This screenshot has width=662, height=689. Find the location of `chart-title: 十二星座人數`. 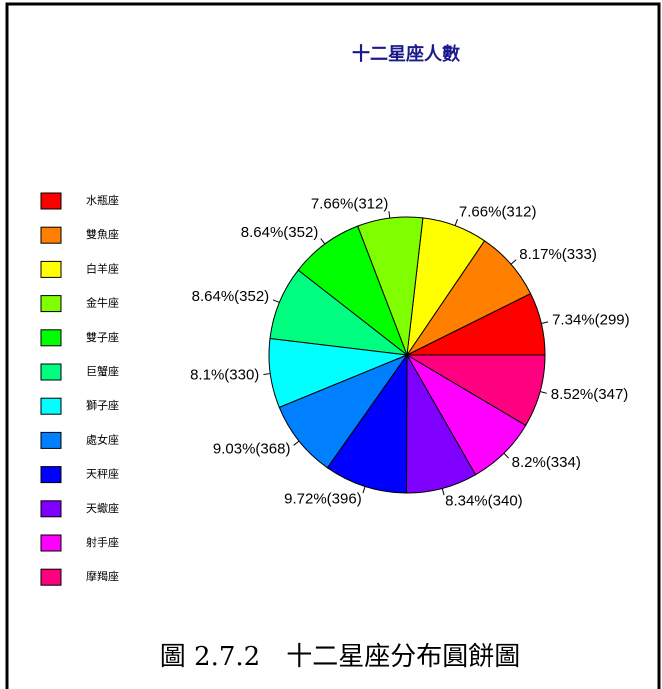

chart-title: 十二星座人數 is located at coordinates (406, 54).